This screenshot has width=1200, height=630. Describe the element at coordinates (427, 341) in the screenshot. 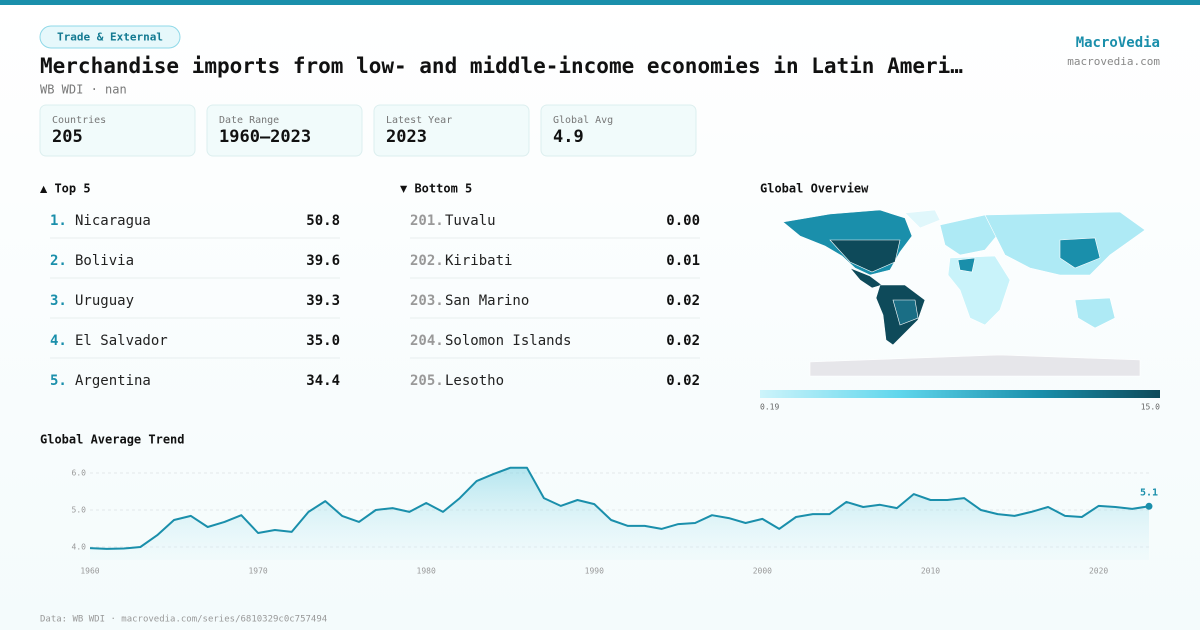

I see `rank: 204.` at that location.